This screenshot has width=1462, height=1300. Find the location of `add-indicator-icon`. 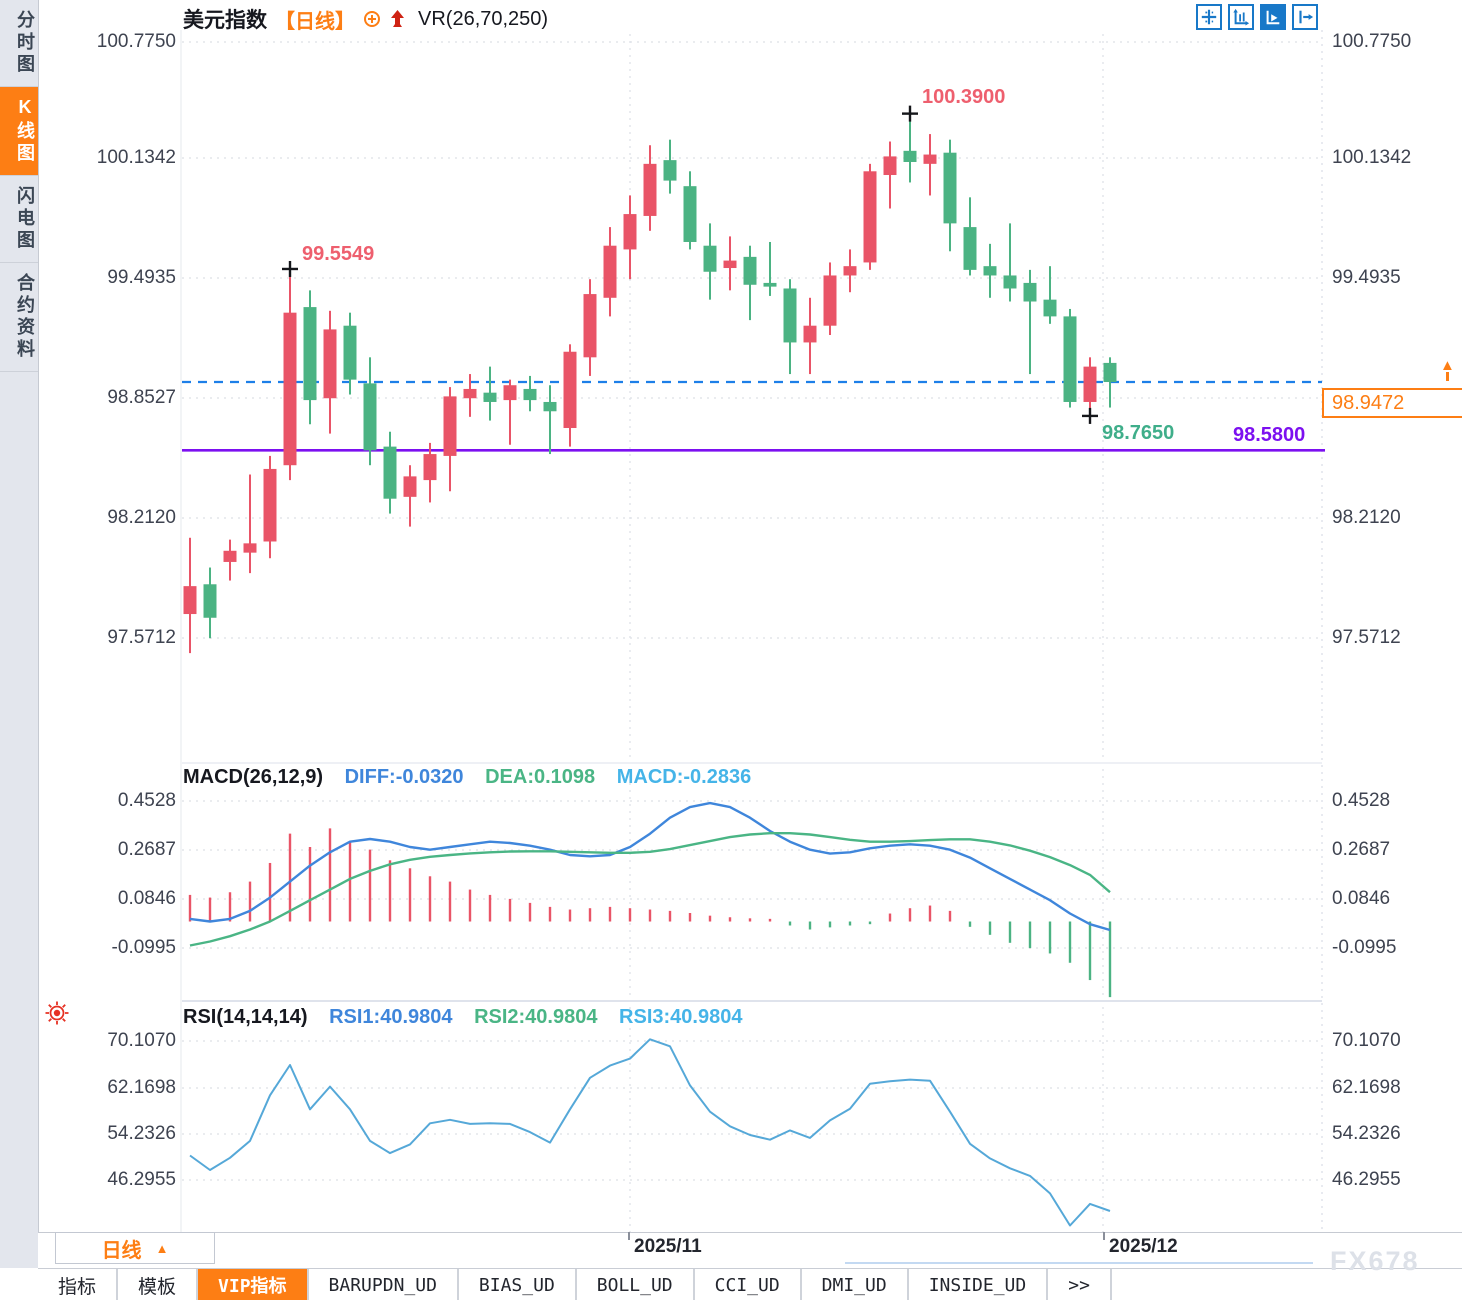

add-indicator-icon is located at coordinates (372, 19).